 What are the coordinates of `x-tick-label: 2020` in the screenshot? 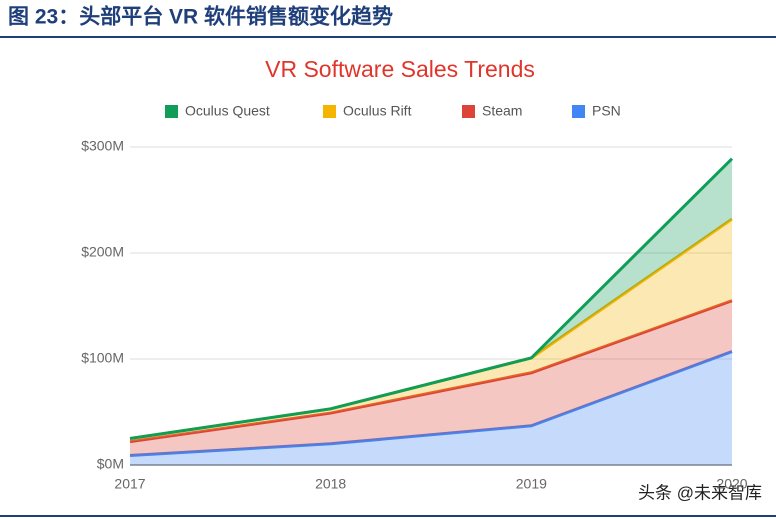 It's located at (731, 484).